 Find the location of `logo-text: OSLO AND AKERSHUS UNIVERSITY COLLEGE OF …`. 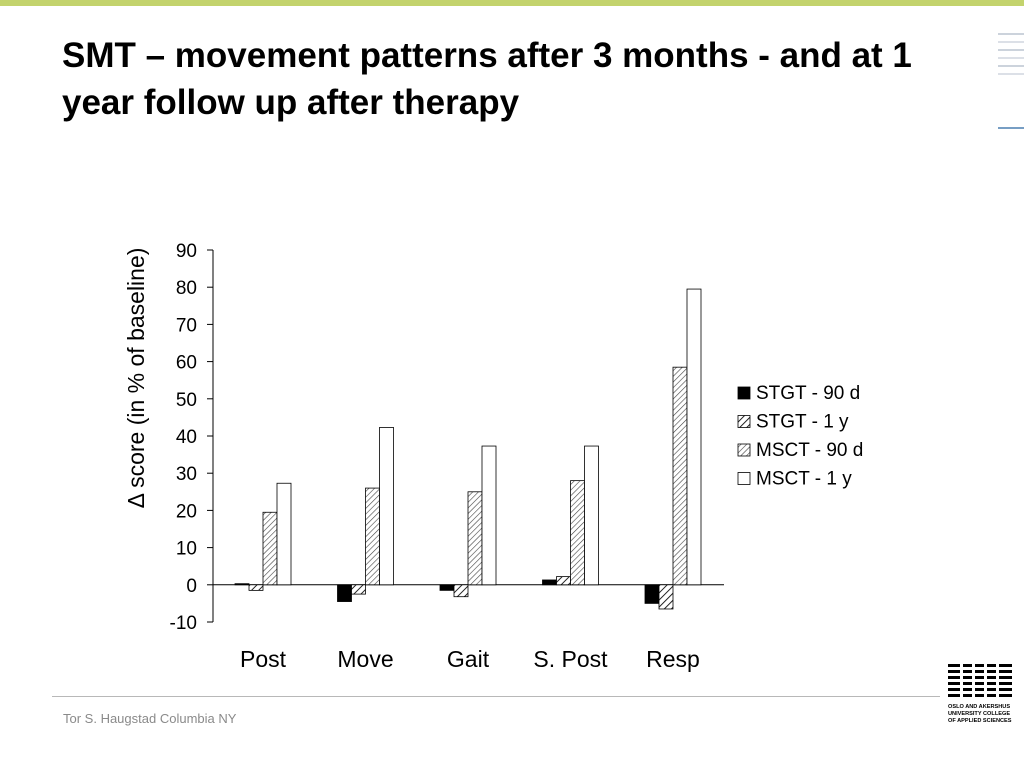

logo-text: OSLO AND AKERSHUS UNIVERSITY COLLEGE OF … is located at coordinates (980, 714).